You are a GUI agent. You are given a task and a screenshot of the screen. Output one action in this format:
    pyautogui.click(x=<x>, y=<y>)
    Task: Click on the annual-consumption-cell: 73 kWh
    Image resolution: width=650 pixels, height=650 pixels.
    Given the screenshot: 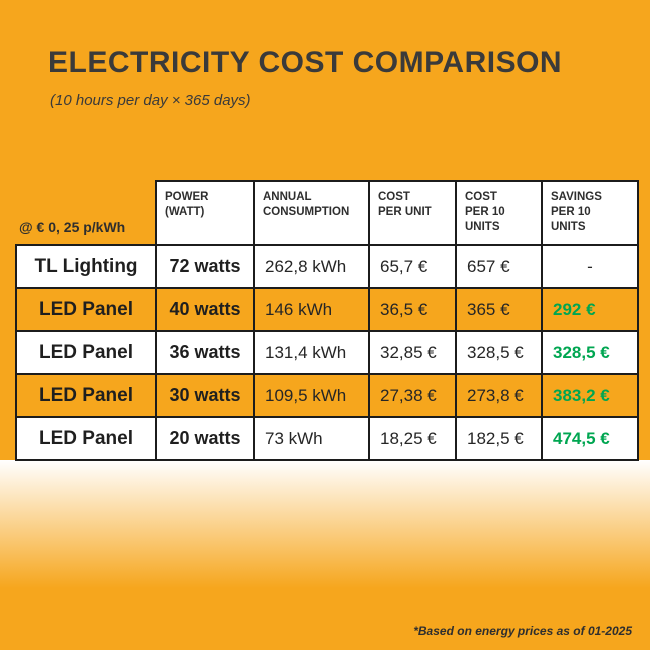 What is the action you would take?
    pyautogui.click(x=311, y=438)
    